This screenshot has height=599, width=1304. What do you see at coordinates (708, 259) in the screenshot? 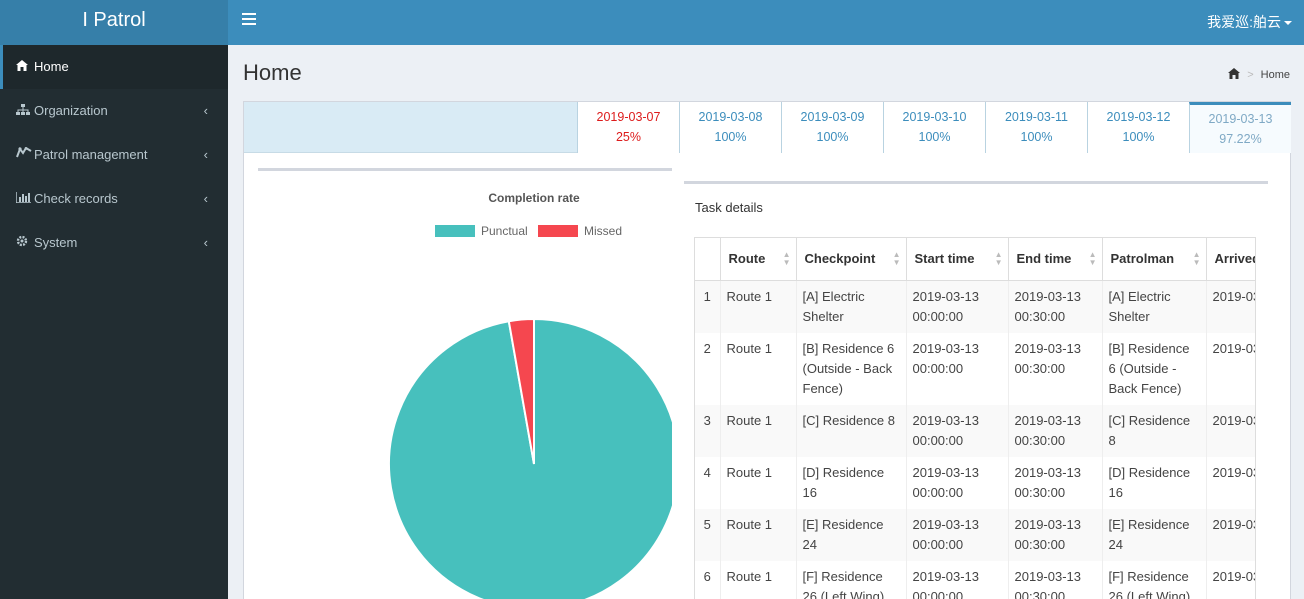
I see `column-header-index` at bounding box center [708, 259].